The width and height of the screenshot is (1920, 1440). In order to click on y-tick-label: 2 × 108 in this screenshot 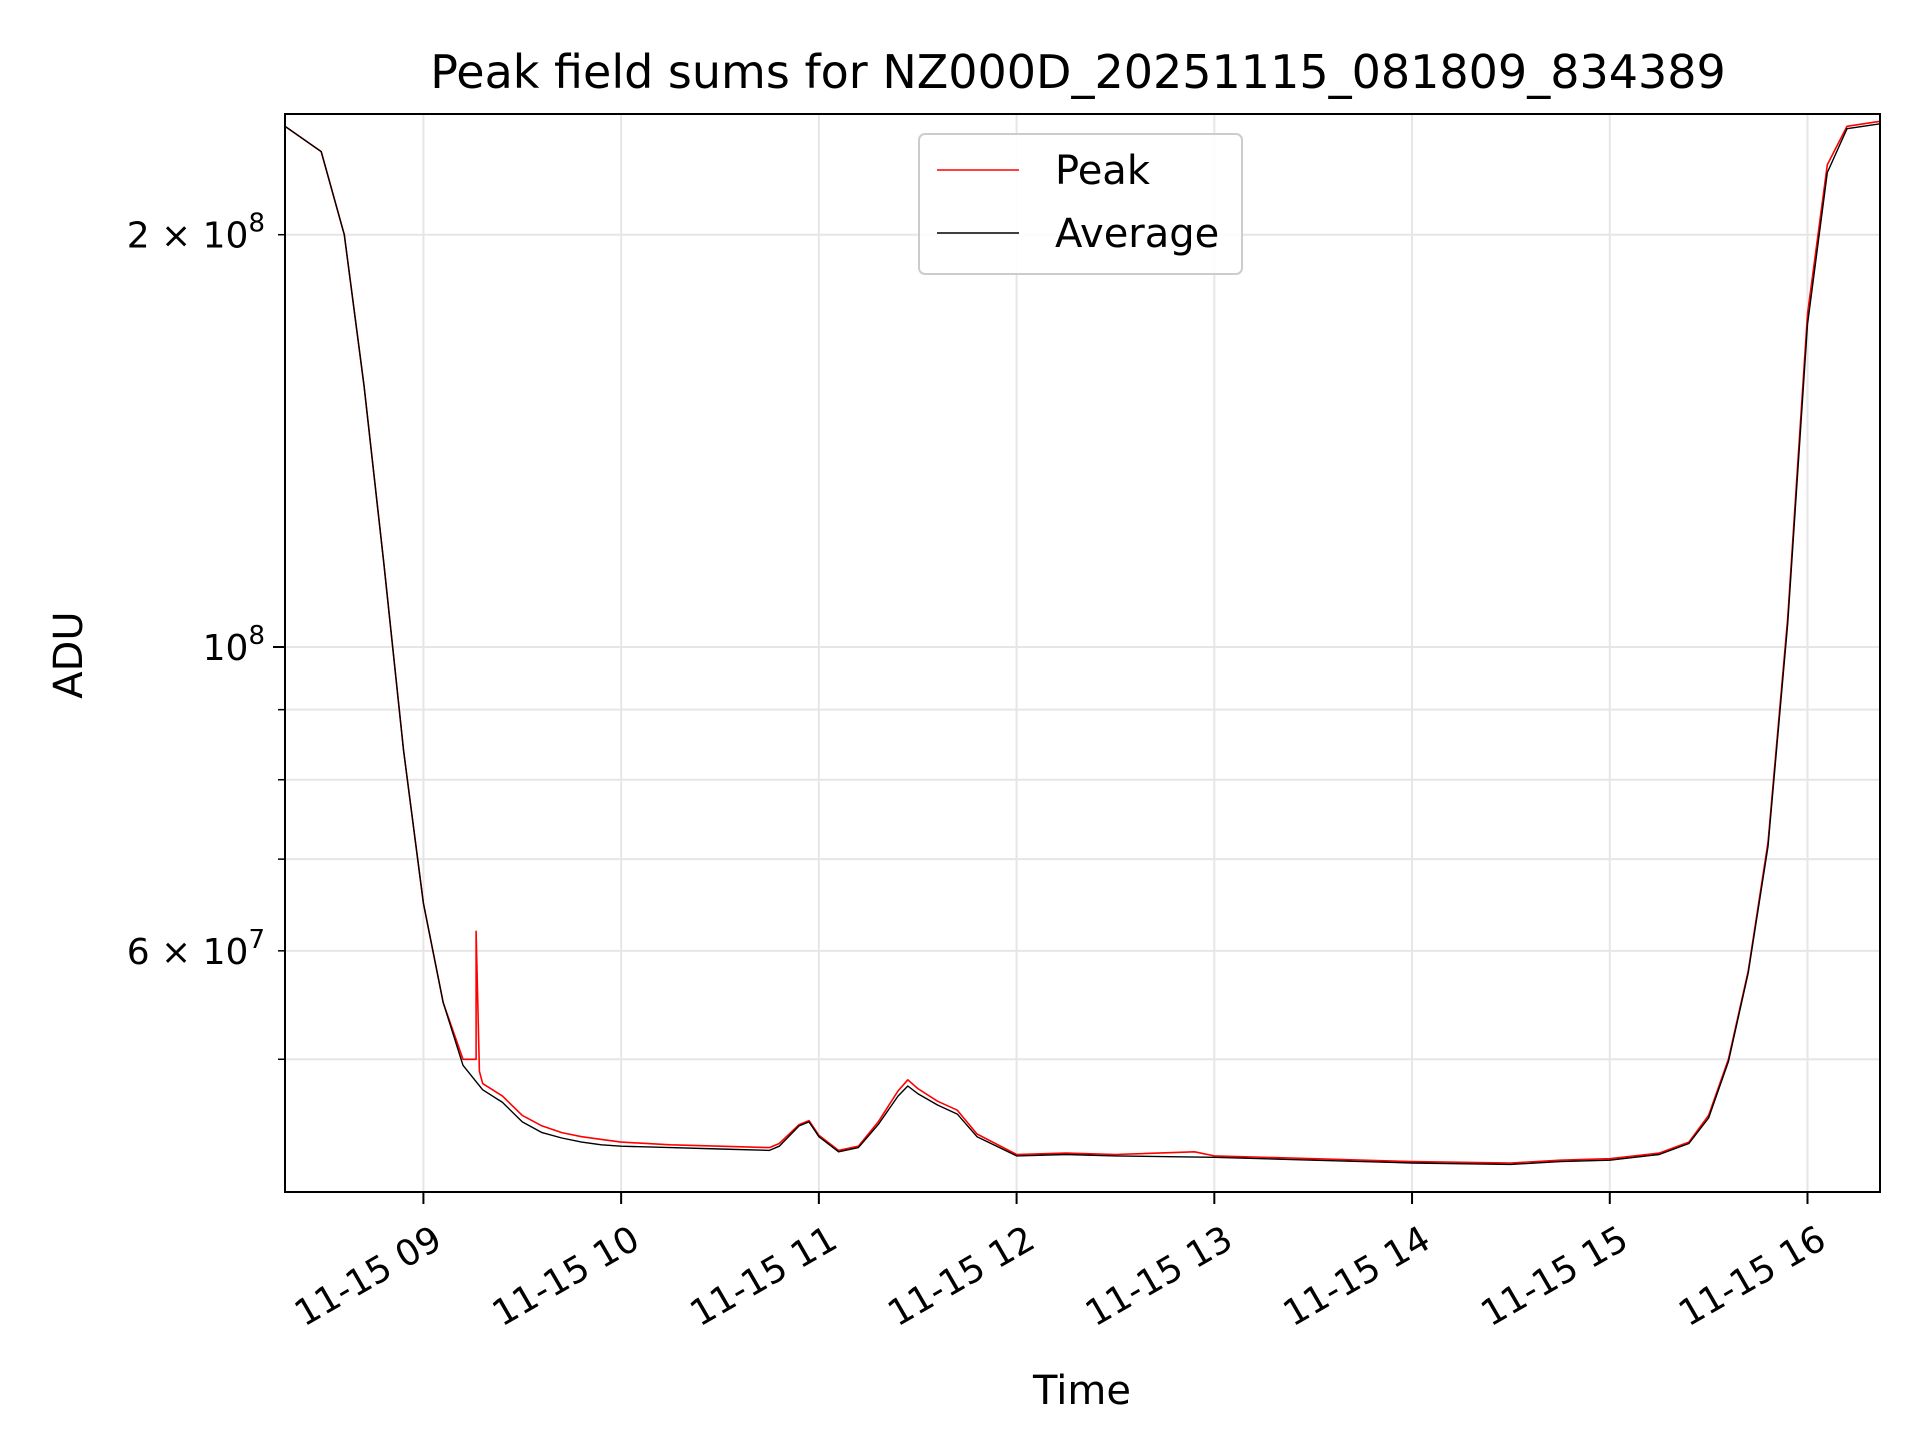, I will do `click(196, 233)`.